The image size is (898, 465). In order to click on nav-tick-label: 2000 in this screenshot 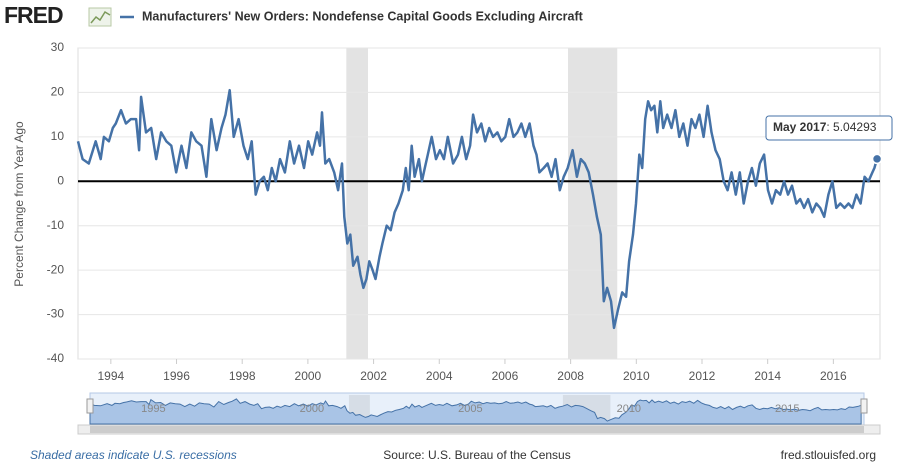, I will do `click(312, 409)`.